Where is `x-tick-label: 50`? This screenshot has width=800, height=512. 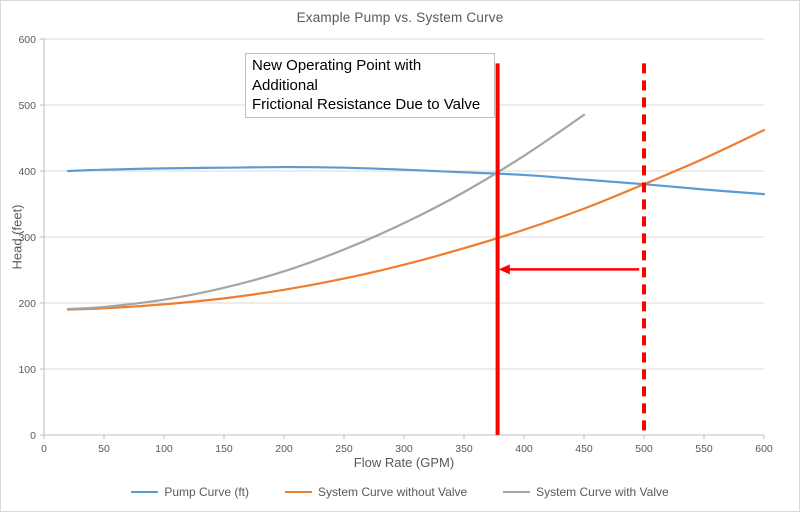
x-tick-label: 50 is located at coordinates (104, 449).